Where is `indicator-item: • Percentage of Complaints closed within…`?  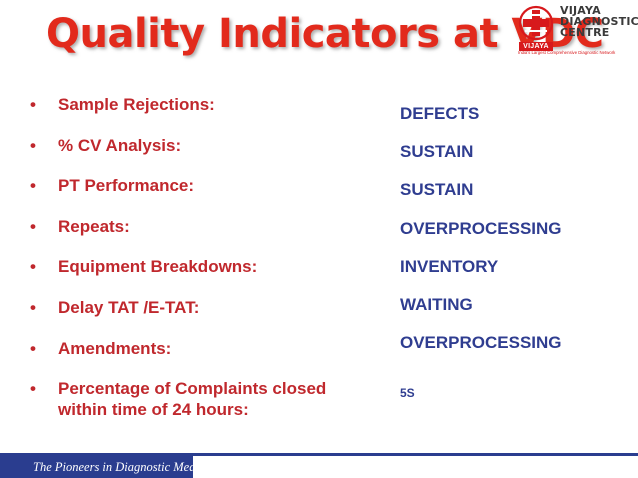 indicator-item: • Percentage of Complaints closed within… is located at coordinates (200, 399).